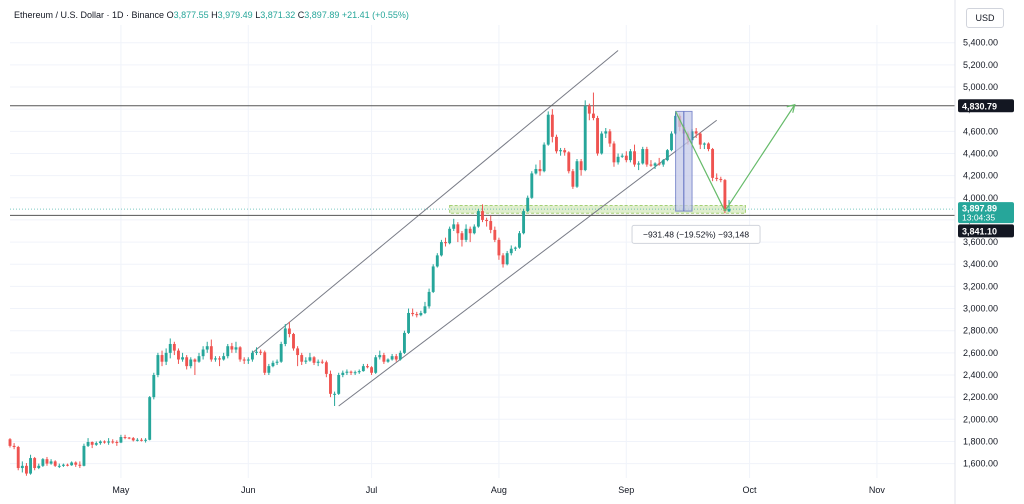 This screenshot has height=504, width=1024. What do you see at coordinates (979, 106) in the screenshot?
I see `resistance-price-label: 4,830.79` at bounding box center [979, 106].